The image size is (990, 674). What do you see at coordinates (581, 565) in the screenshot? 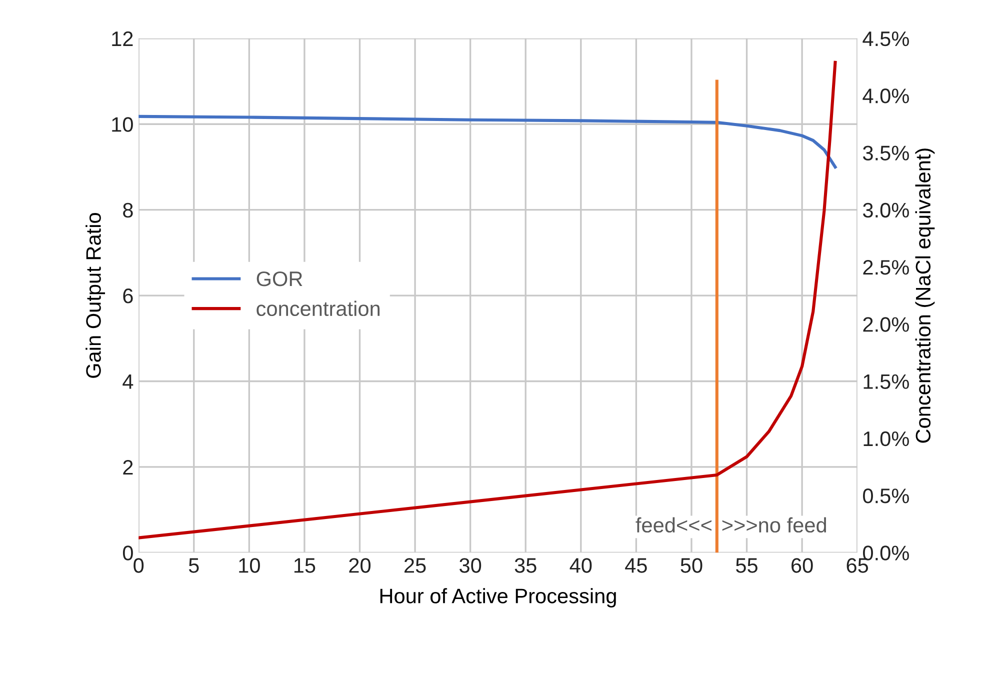
I see `x-tick-label: 40` at bounding box center [581, 565].